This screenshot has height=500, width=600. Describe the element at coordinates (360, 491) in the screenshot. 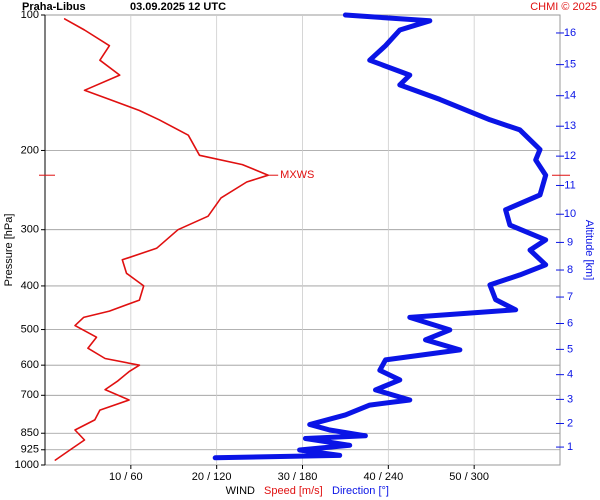

I see `legend-direction: Direction [°]` at that location.